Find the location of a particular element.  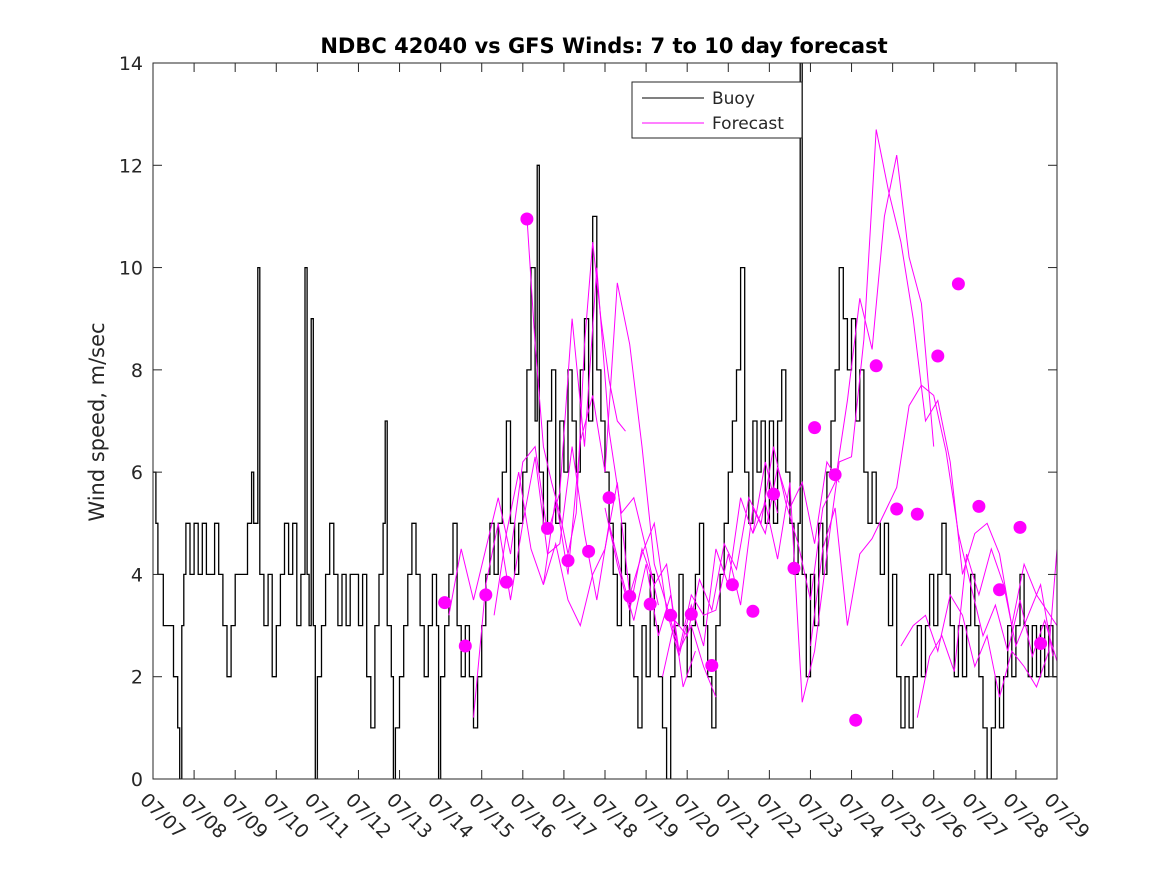

y-tick-label: 12 is located at coordinates (131, 166).